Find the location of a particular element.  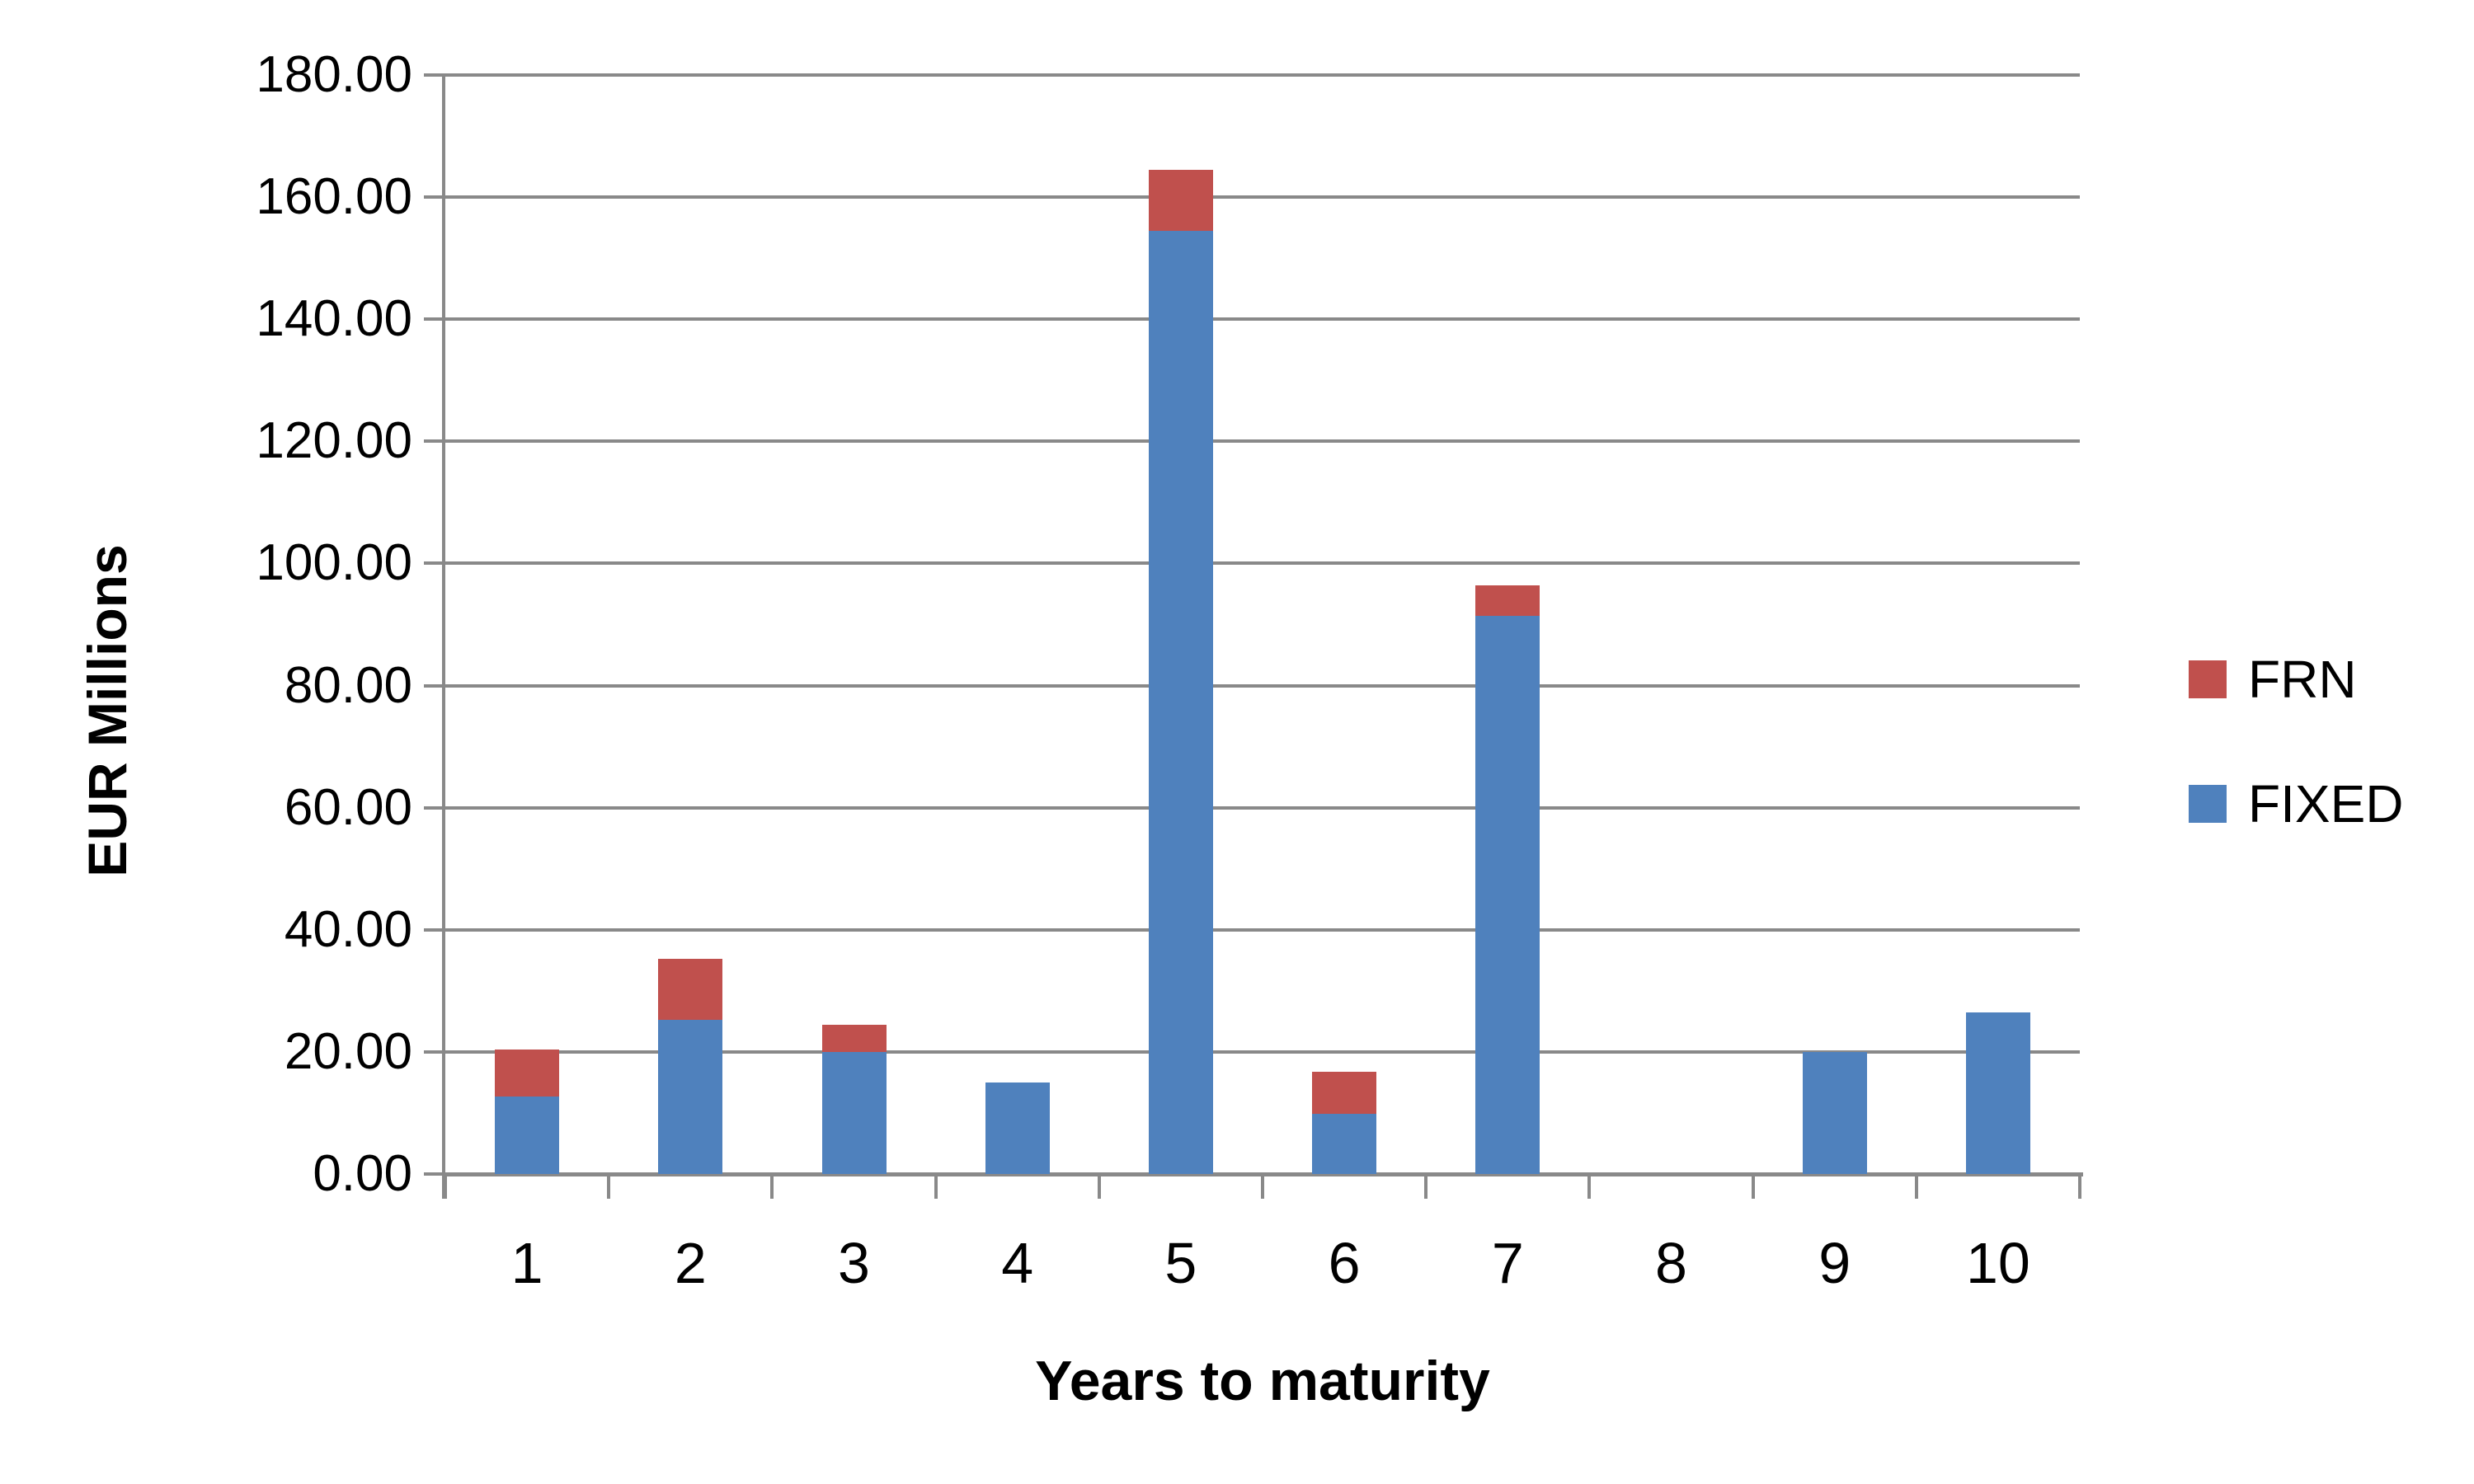

y-tick-label-120: 120.00 is located at coordinates (334, 441).